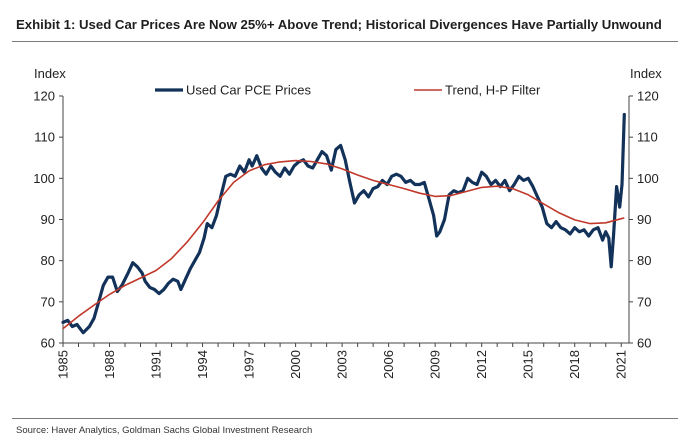 The width and height of the screenshot is (691, 443). I want to click on x-tick-label: 1988, so click(109, 364).